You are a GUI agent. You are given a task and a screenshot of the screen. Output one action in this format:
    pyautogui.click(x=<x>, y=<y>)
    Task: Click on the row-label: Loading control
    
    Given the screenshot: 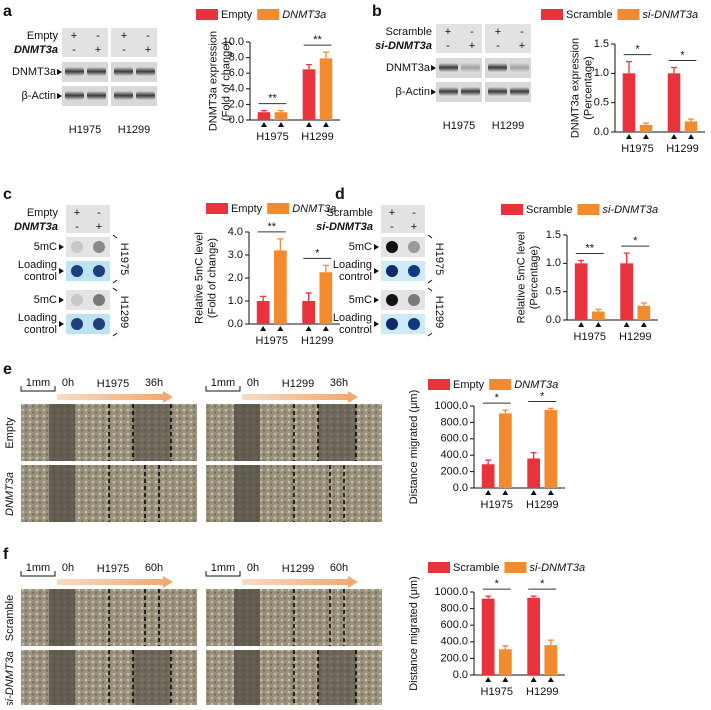 What is the action you would take?
    pyautogui.click(x=352, y=324)
    